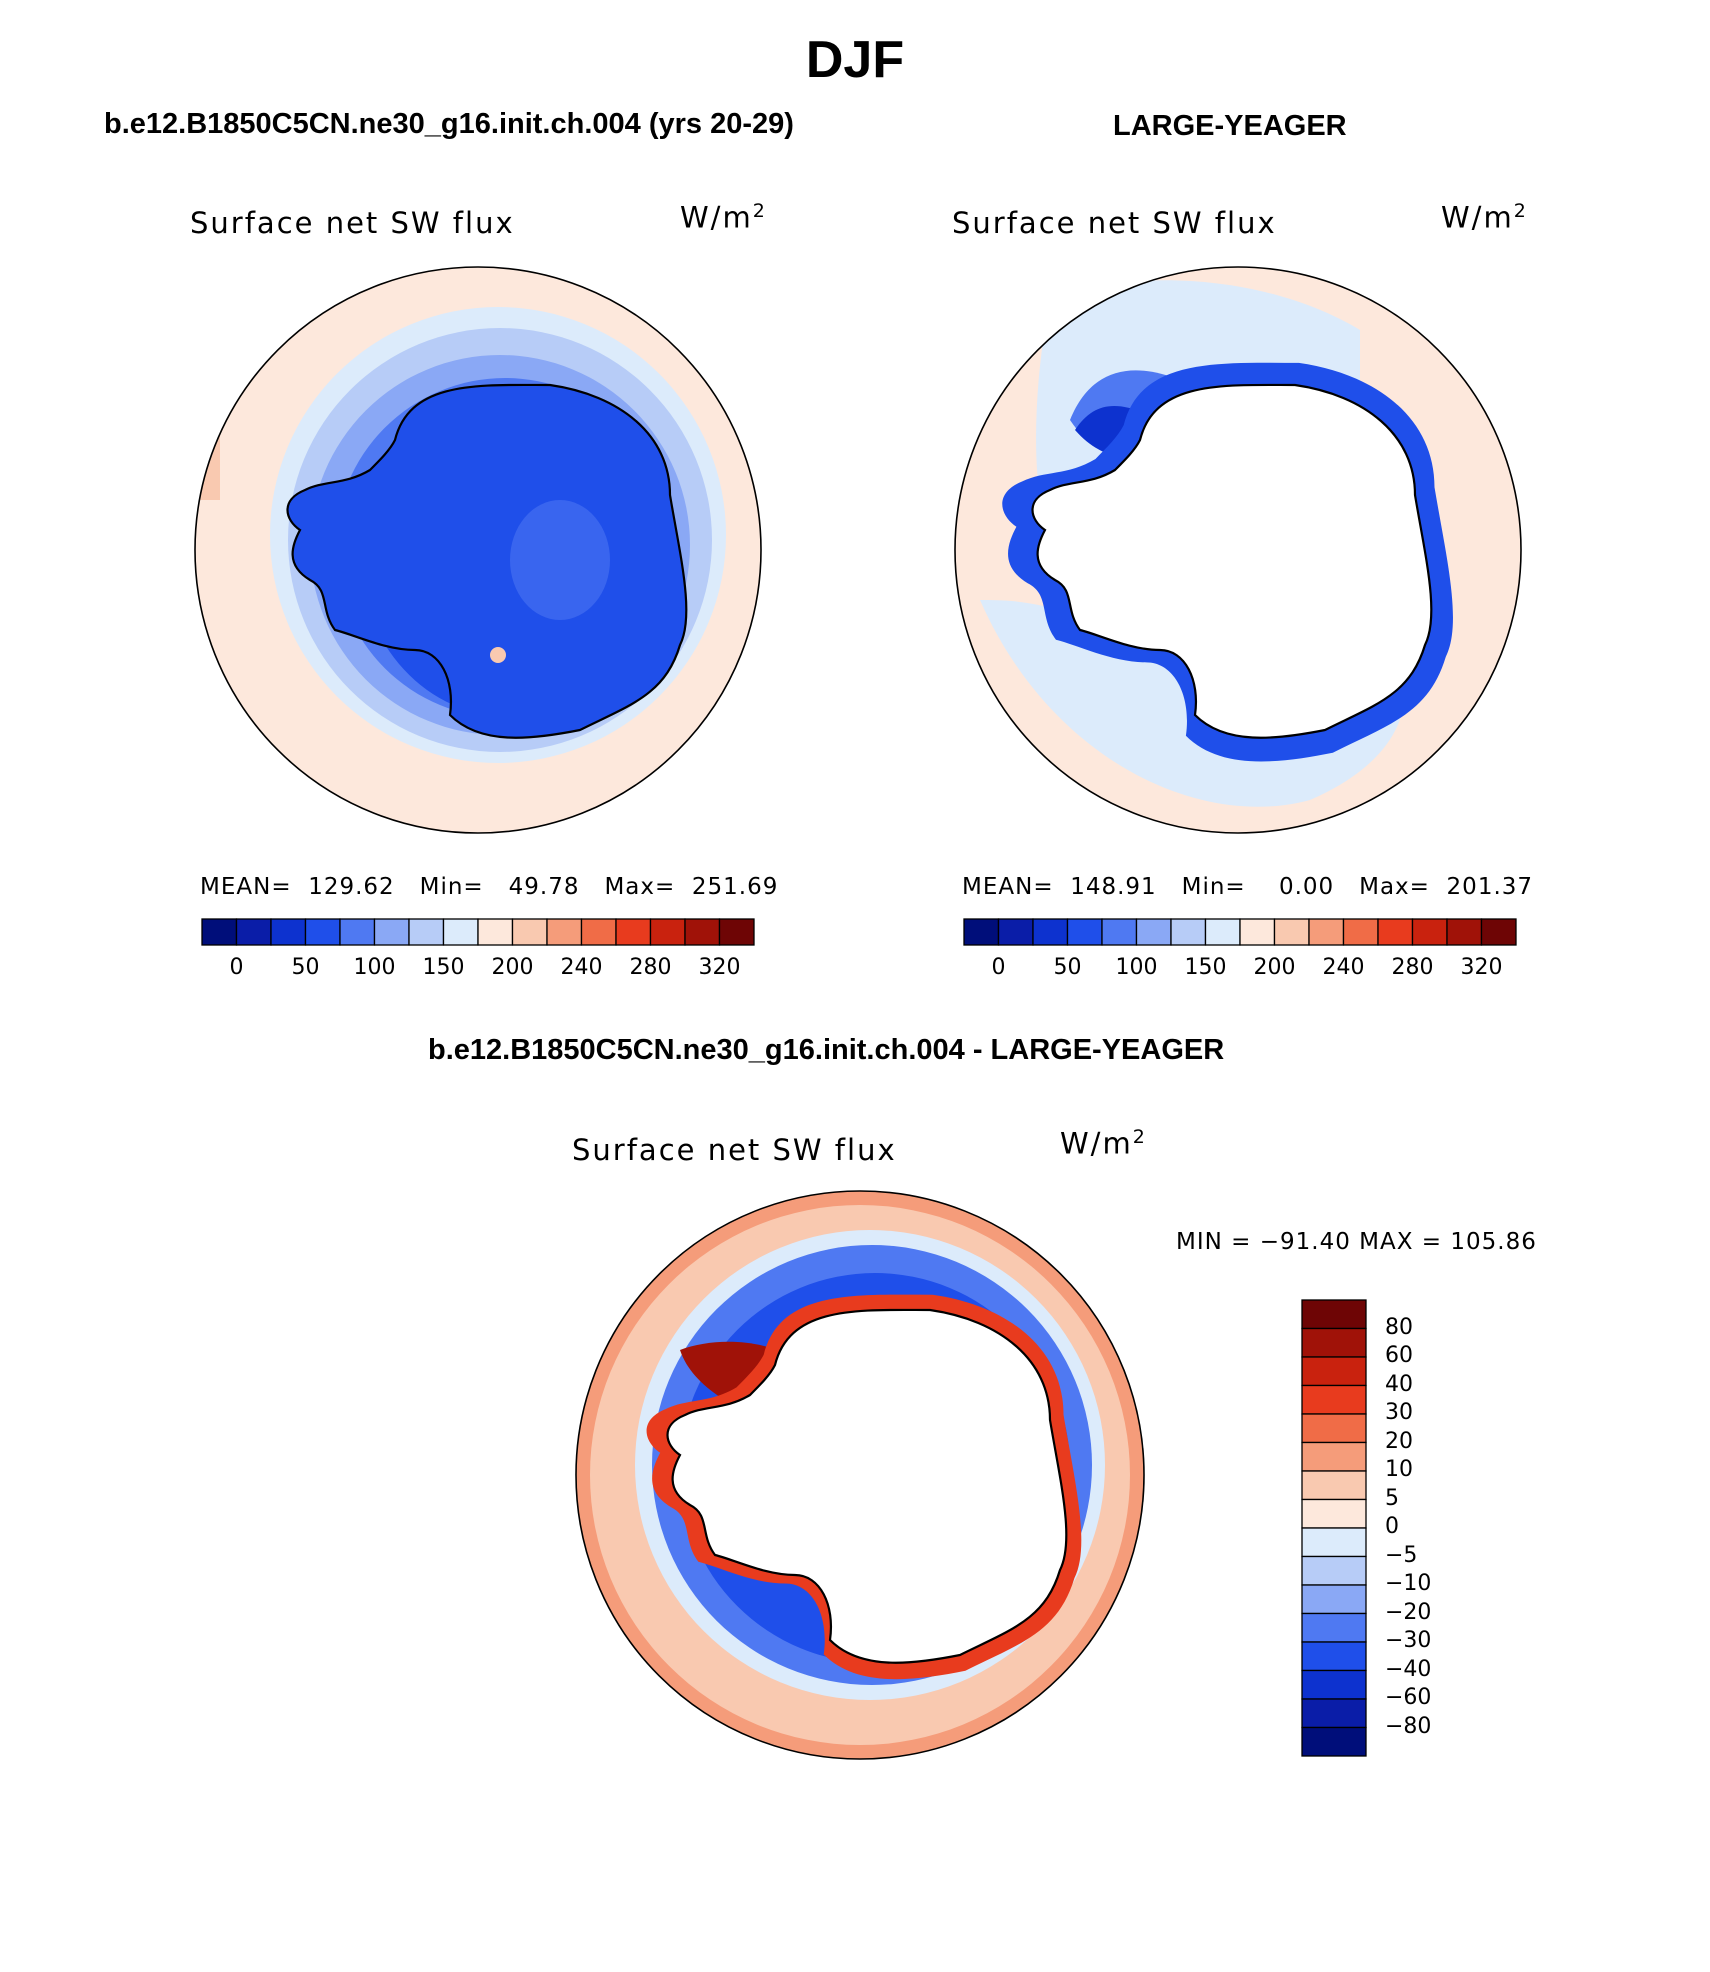  What do you see at coordinates (1230, 126) in the screenshot?
I see `case-title-right: LARGE-YEAGER` at bounding box center [1230, 126].